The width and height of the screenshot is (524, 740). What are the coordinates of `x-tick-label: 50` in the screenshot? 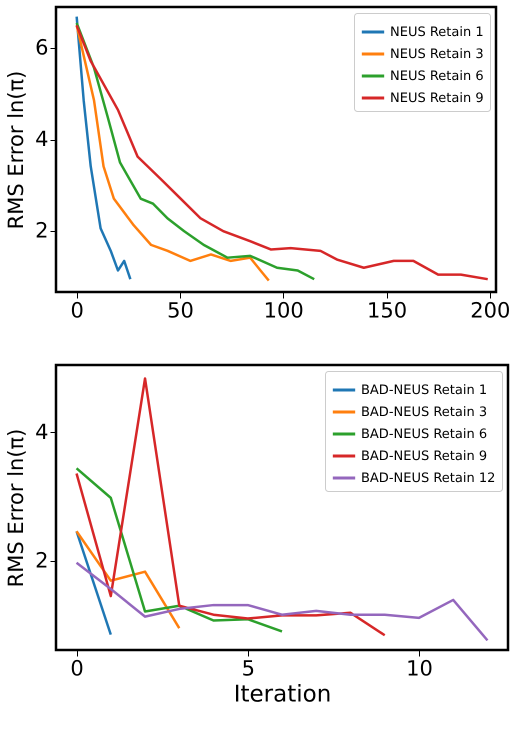 It's located at (180, 310).